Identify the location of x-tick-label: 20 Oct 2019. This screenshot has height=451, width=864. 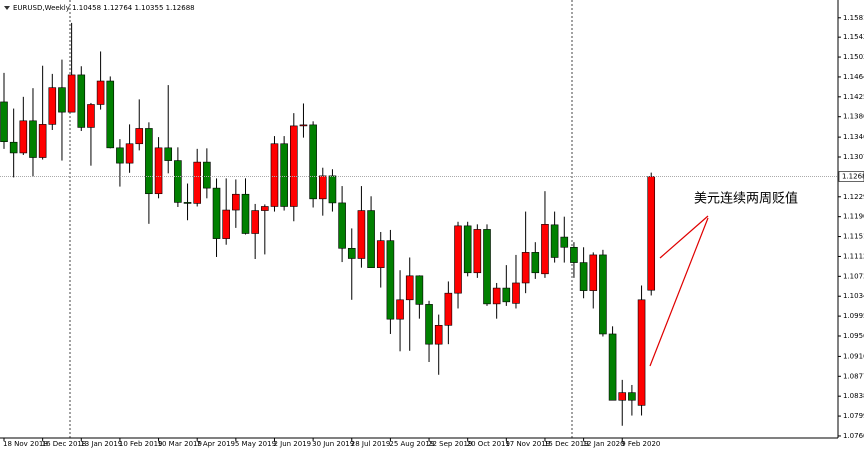
(488, 444).